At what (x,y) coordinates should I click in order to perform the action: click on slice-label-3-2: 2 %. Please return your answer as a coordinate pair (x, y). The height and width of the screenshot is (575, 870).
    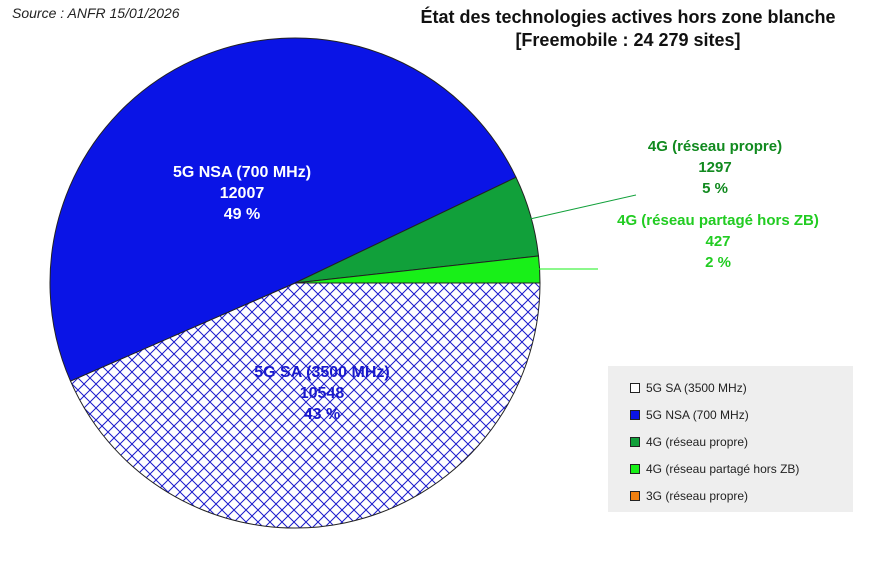
    Looking at the image, I should click on (718, 262).